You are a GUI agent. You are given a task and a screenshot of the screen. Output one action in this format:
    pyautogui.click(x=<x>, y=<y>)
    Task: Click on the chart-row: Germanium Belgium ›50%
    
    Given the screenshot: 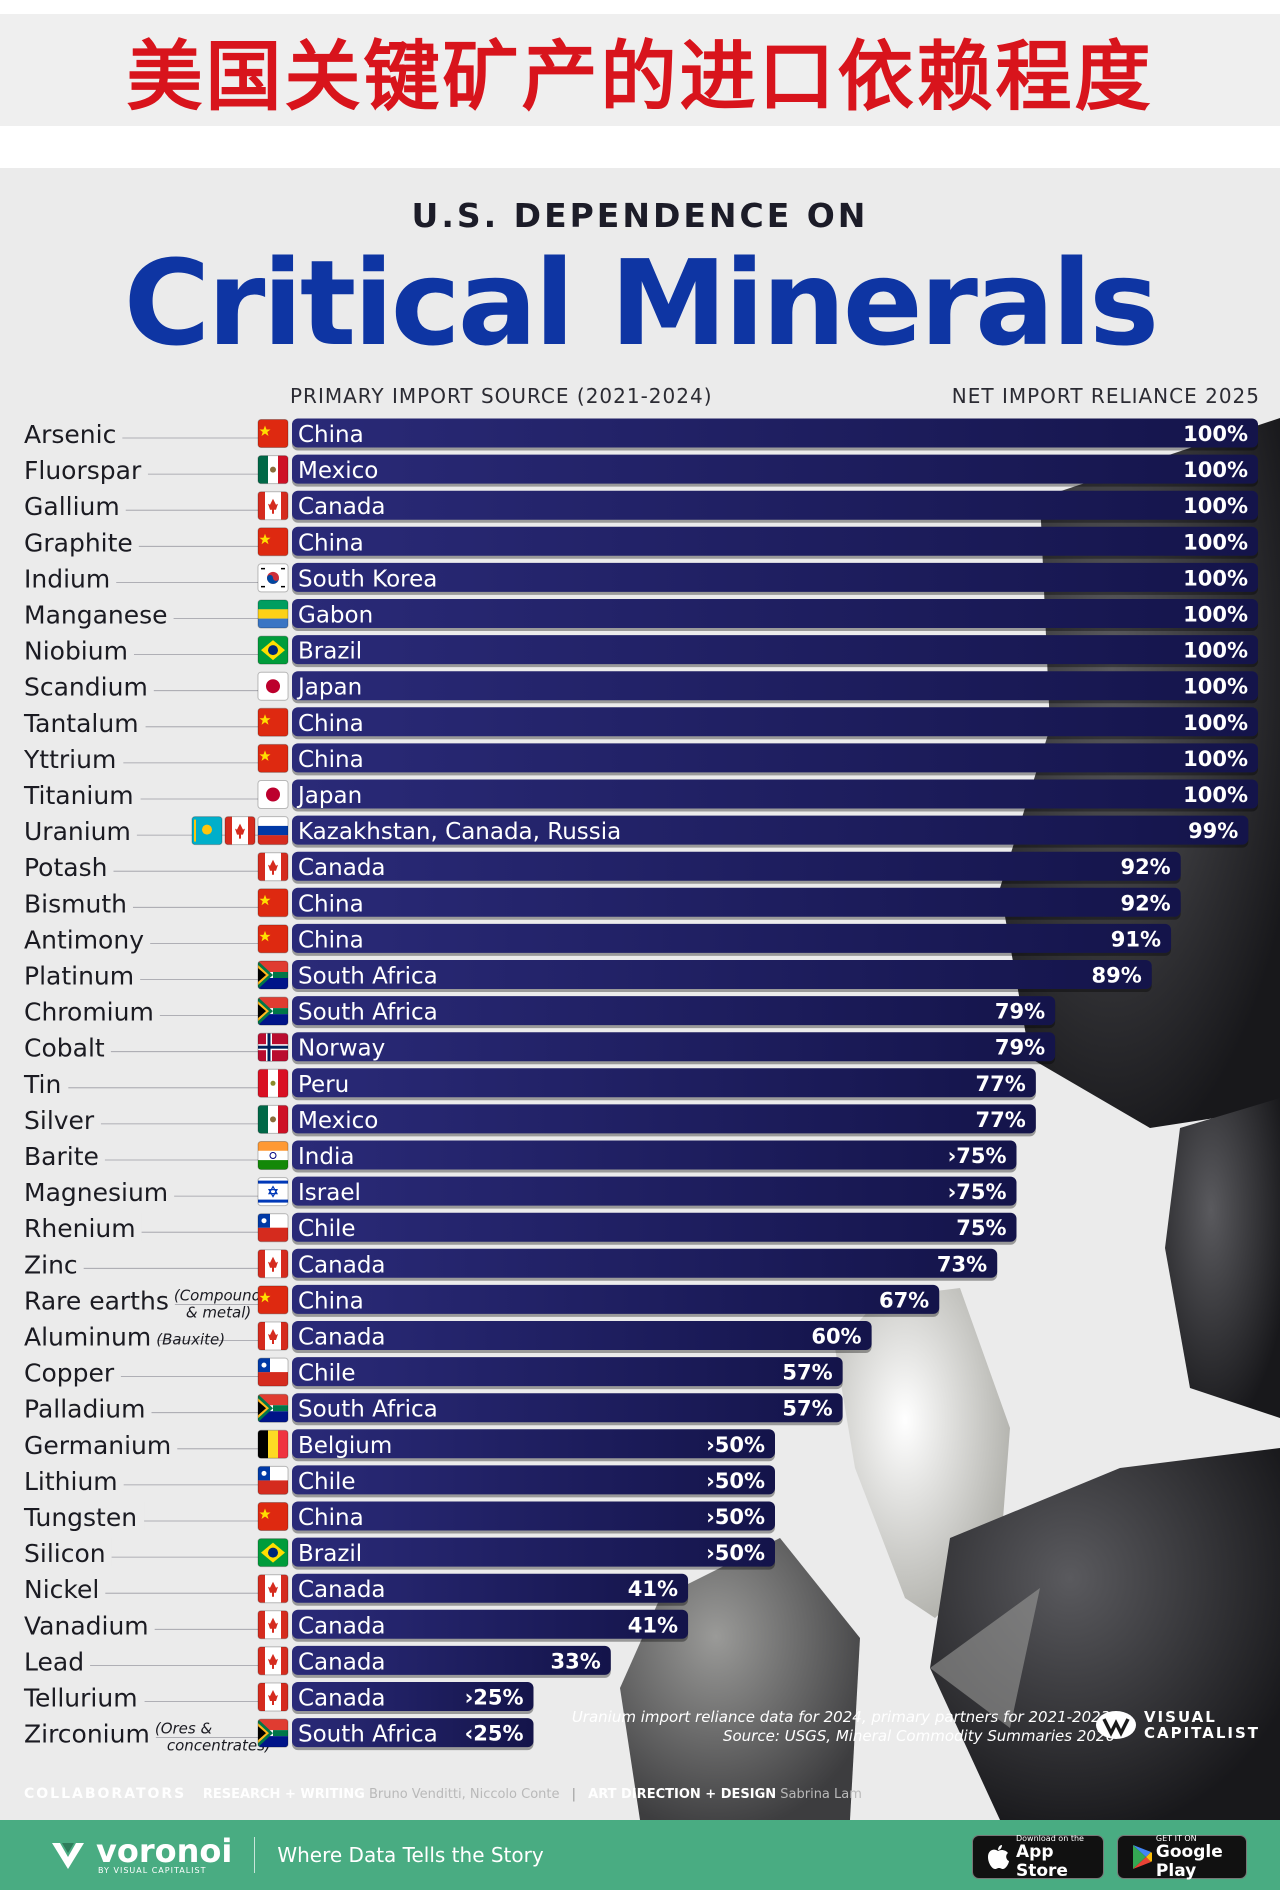 What is the action you would take?
    pyautogui.click(x=396, y=1445)
    